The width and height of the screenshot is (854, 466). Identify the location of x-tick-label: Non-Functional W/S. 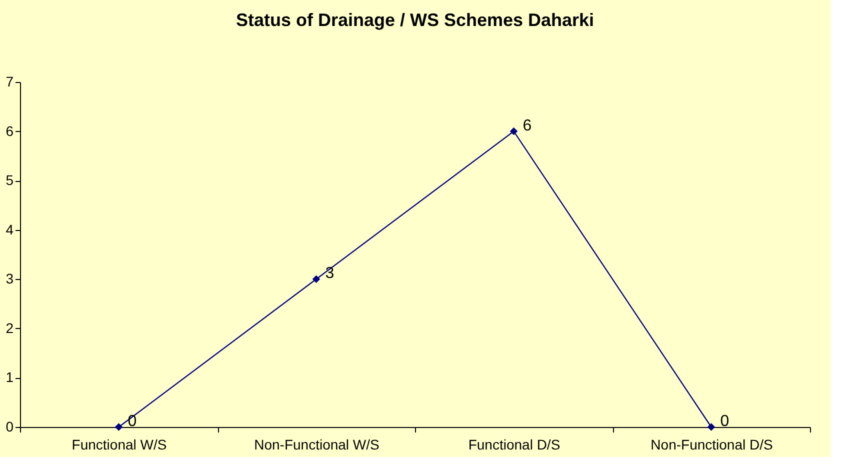
(317, 444).